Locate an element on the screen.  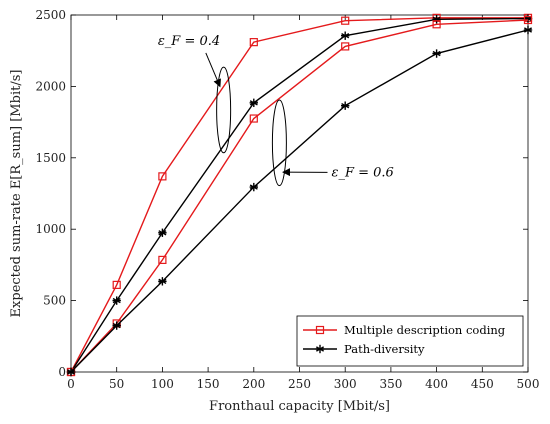
x-tick-label: 450 is located at coordinates (482, 384).